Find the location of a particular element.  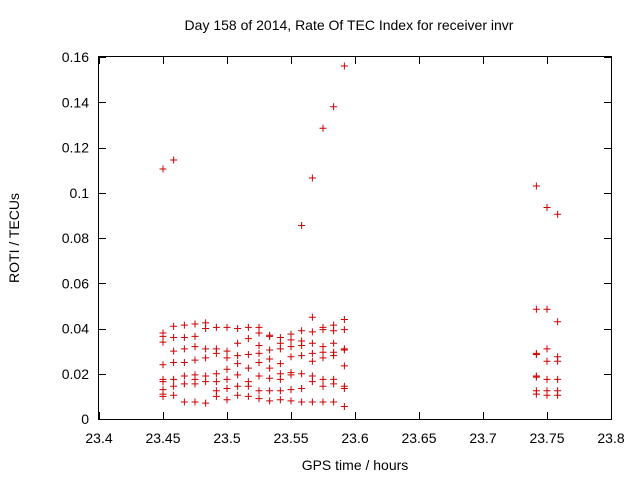

x-tick-label: 23.8 is located at coordinates (610, 438).